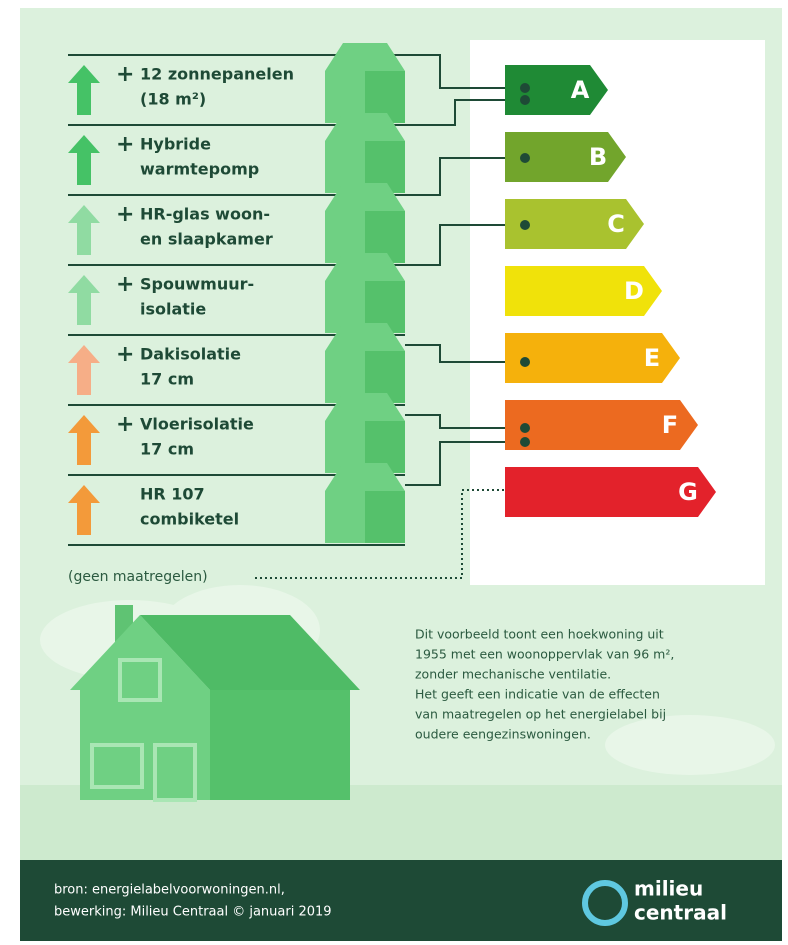  I want to click on cloud, so click(690, 745).